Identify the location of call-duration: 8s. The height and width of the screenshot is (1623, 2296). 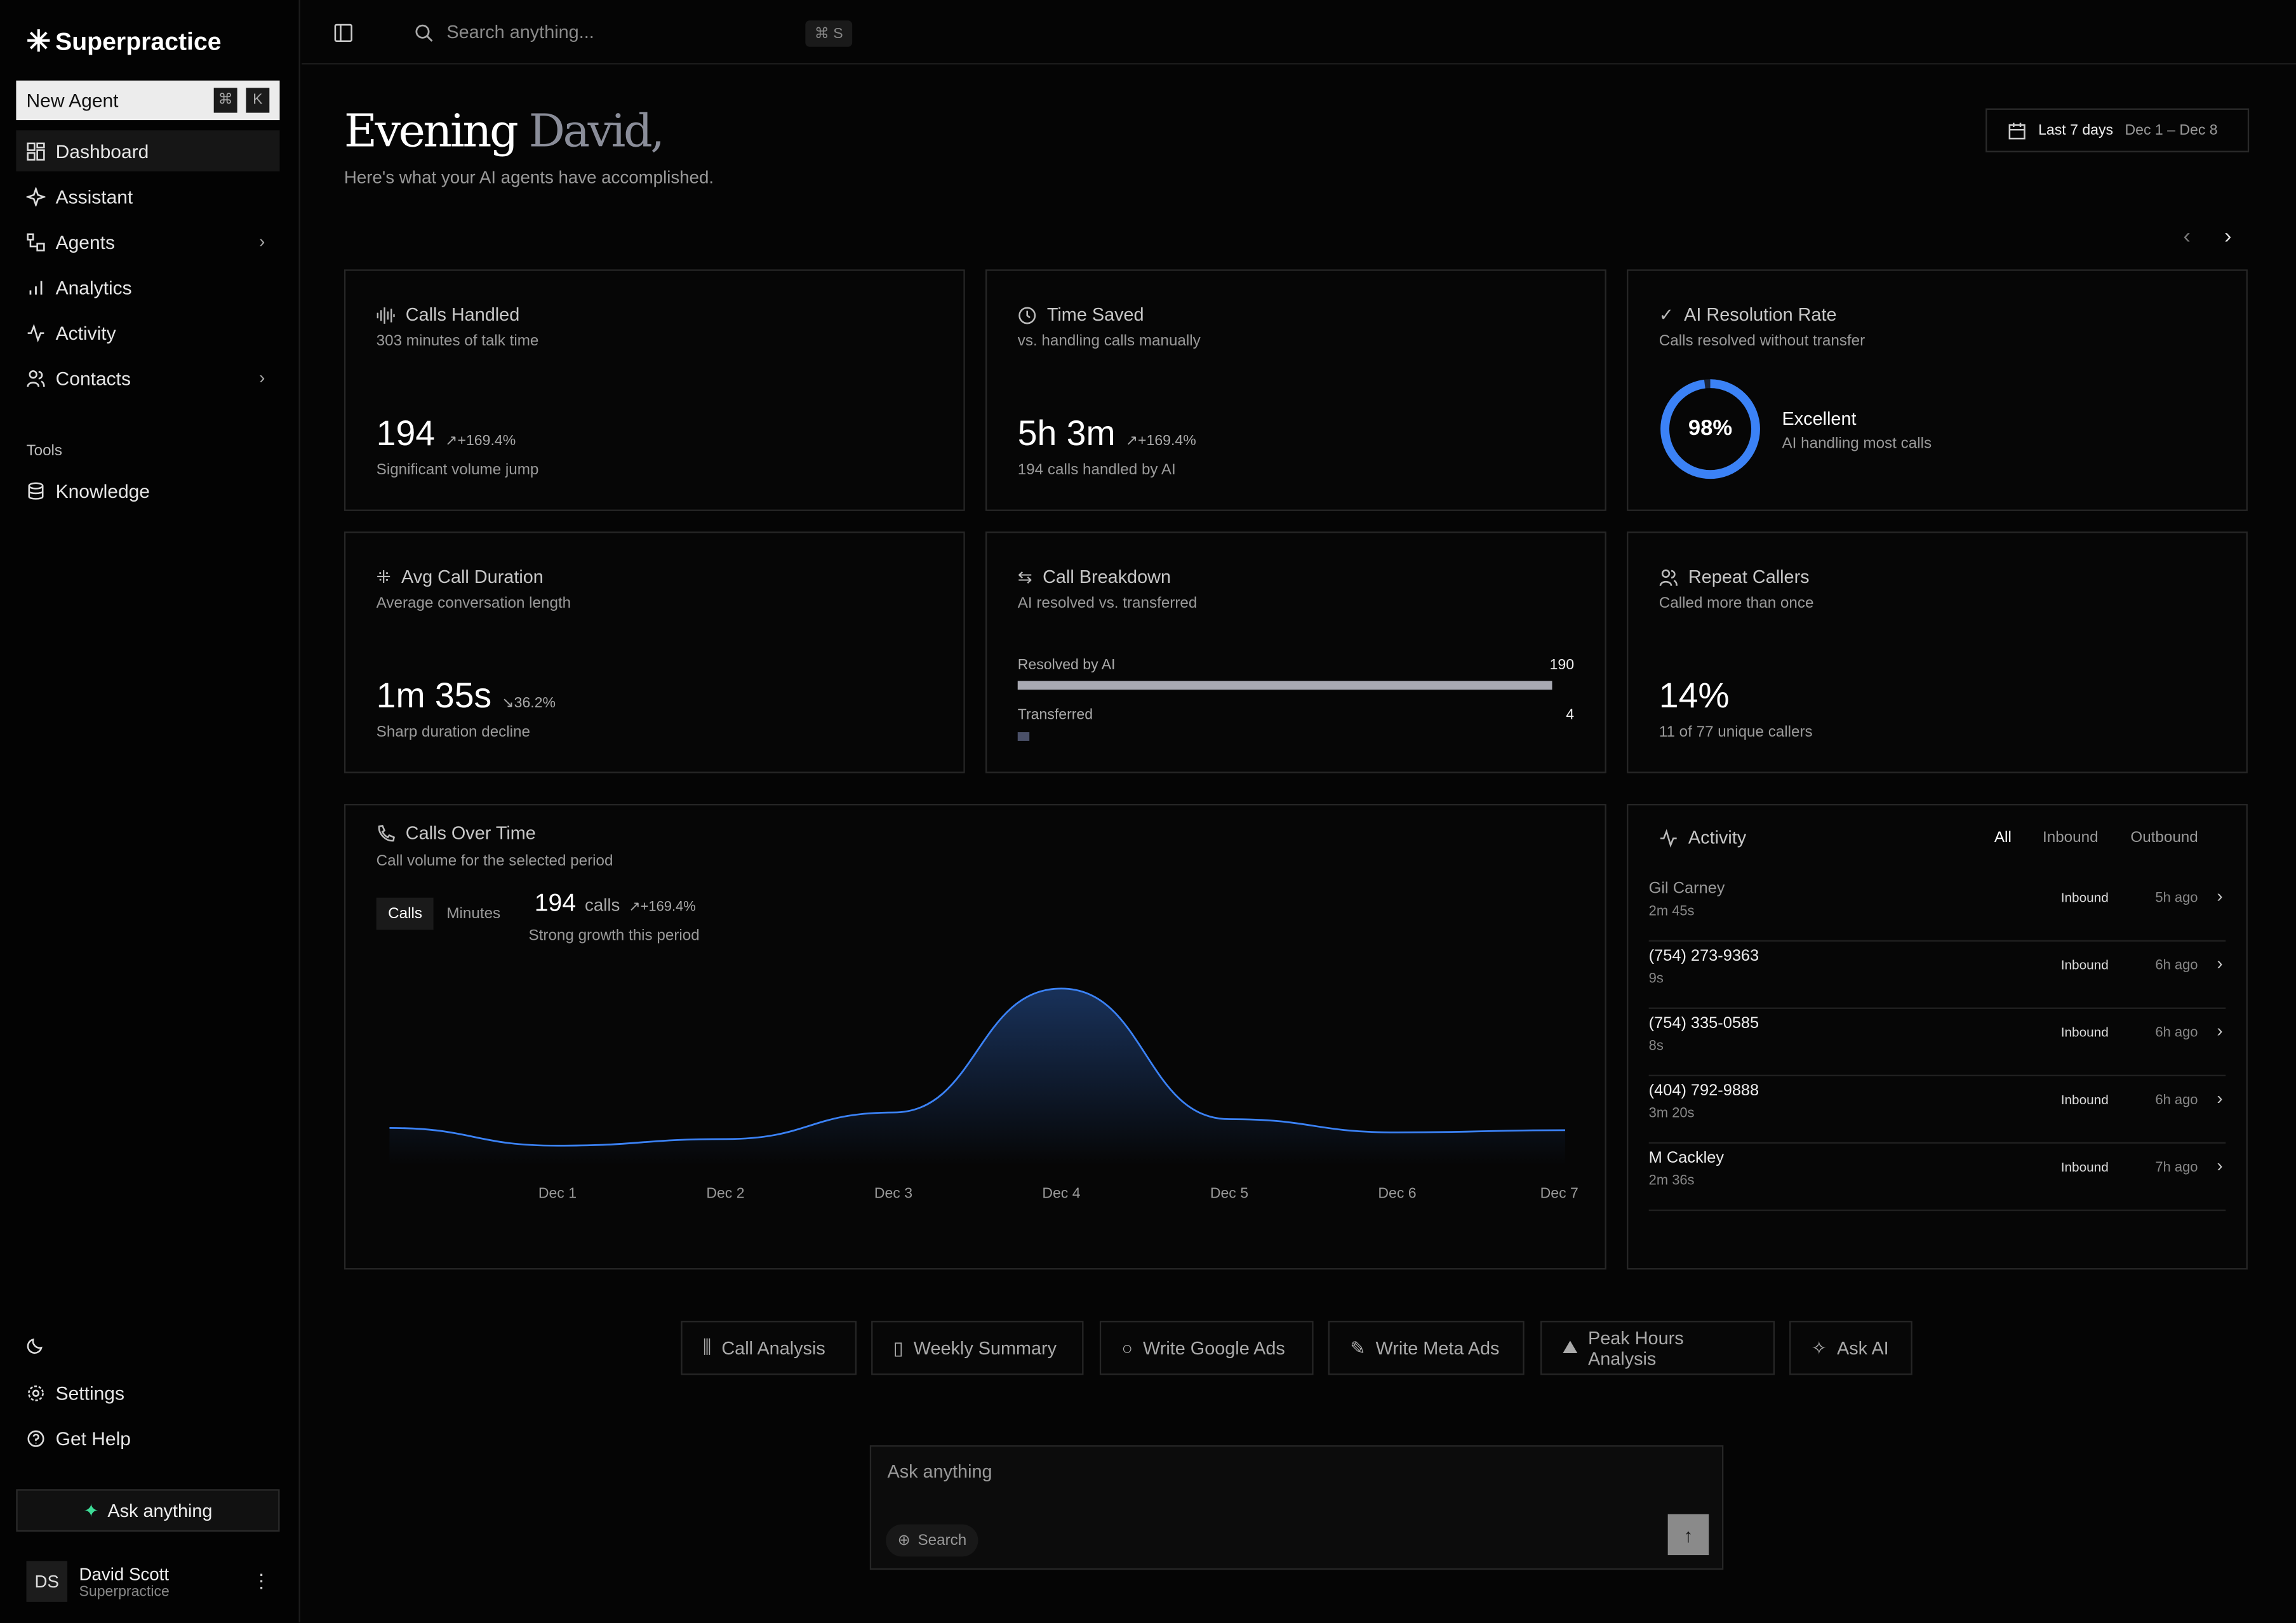
(1656, 1046).